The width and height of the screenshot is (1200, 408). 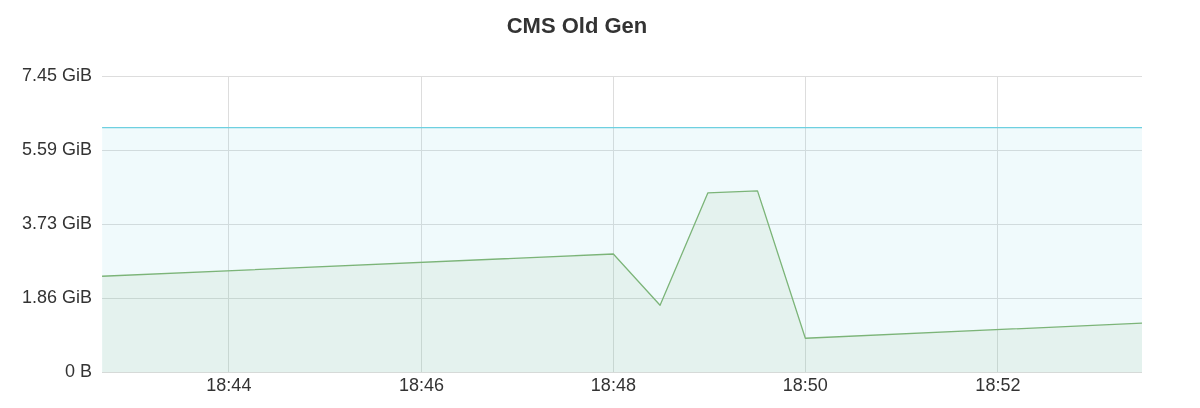 I want to click on x-tick-label: 18:48, so click(x=613, y=385).